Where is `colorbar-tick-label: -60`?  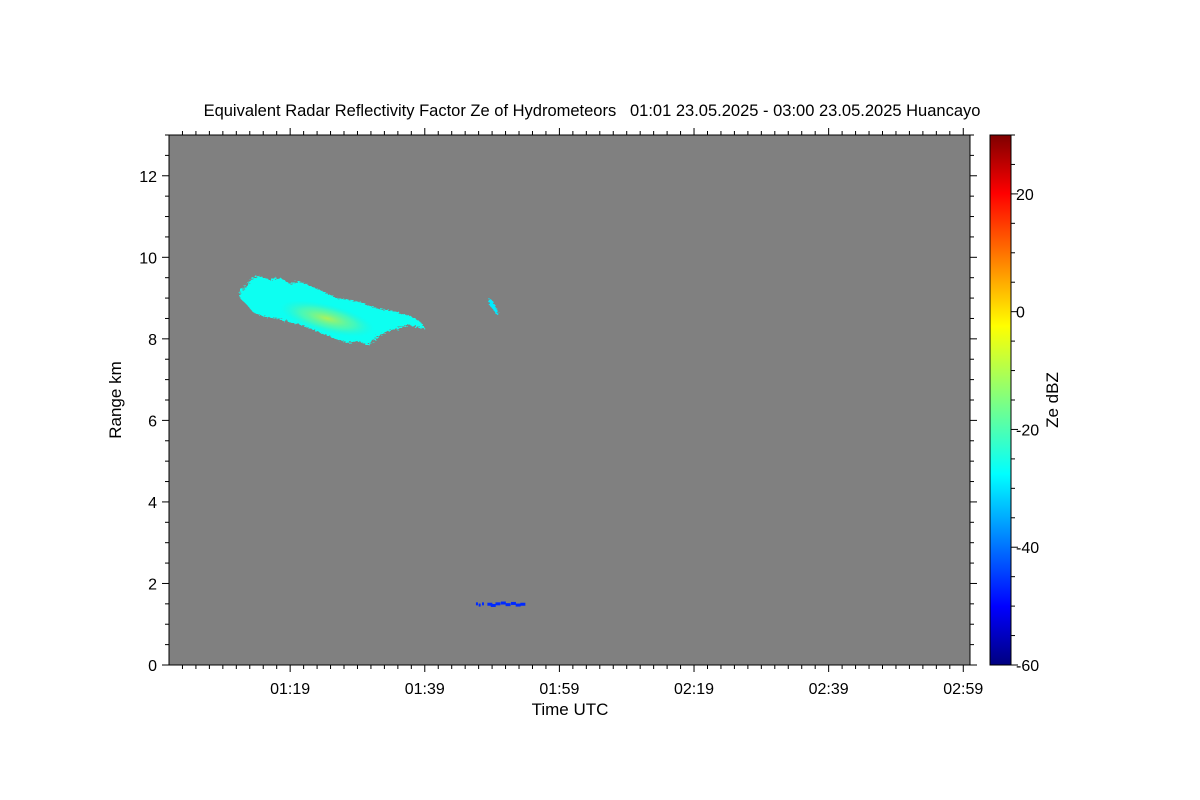 colorbar-tick-label: -60 is located at coordinates (1027, 666).